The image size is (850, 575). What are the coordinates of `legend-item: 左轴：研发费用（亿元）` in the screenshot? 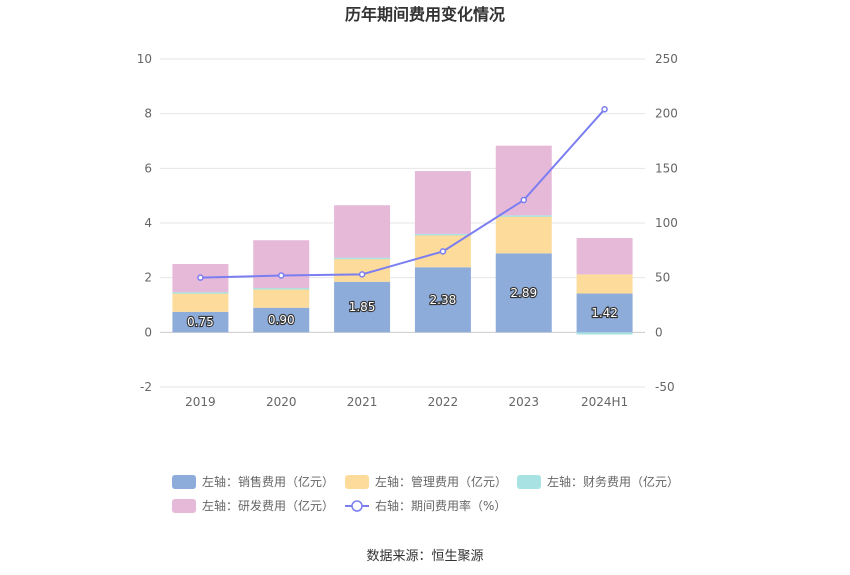 It's located at (253, 505).